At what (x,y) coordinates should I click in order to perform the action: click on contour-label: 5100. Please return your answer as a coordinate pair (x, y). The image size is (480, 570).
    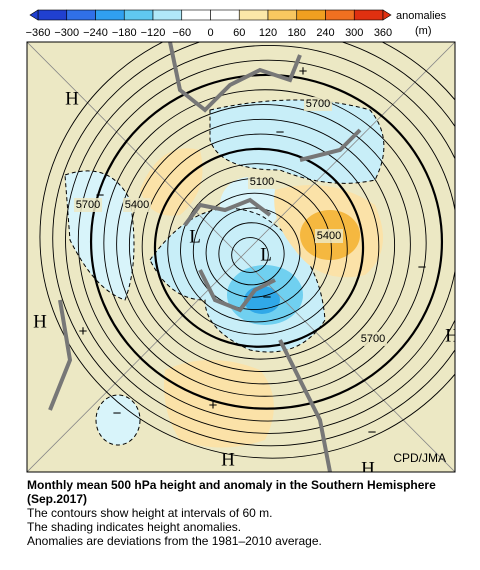
    Looking at the image, I should click on (262, 182).